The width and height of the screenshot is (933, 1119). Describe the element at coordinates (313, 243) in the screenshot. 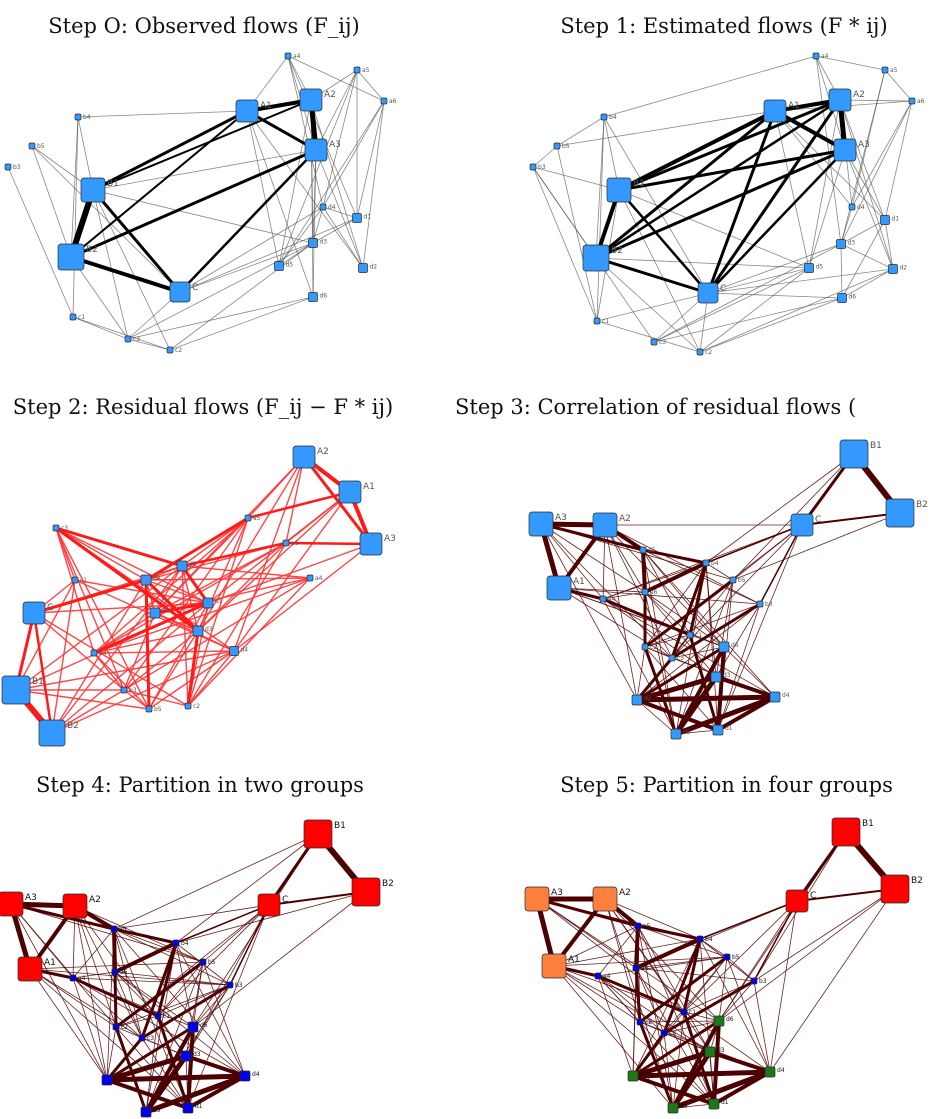

I see `node-d3` at that location.